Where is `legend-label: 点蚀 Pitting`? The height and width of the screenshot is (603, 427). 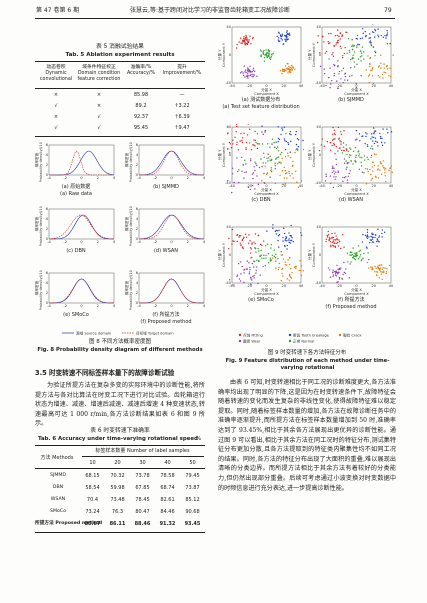
legend-label: 点蚀 Pitting is located at coordinates (253, 334).